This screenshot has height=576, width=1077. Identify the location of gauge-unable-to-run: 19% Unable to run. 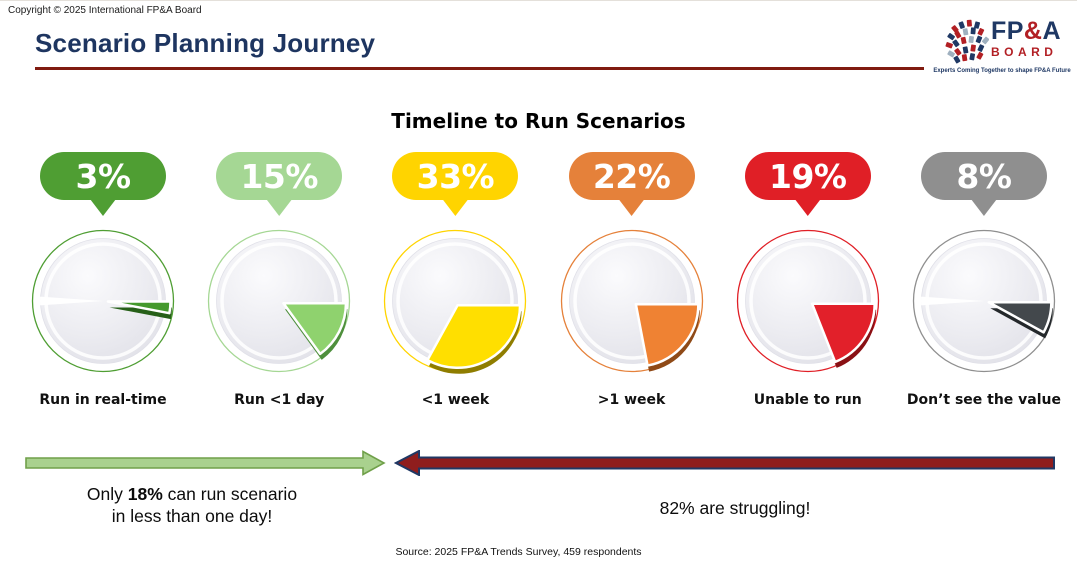
(808, 280).